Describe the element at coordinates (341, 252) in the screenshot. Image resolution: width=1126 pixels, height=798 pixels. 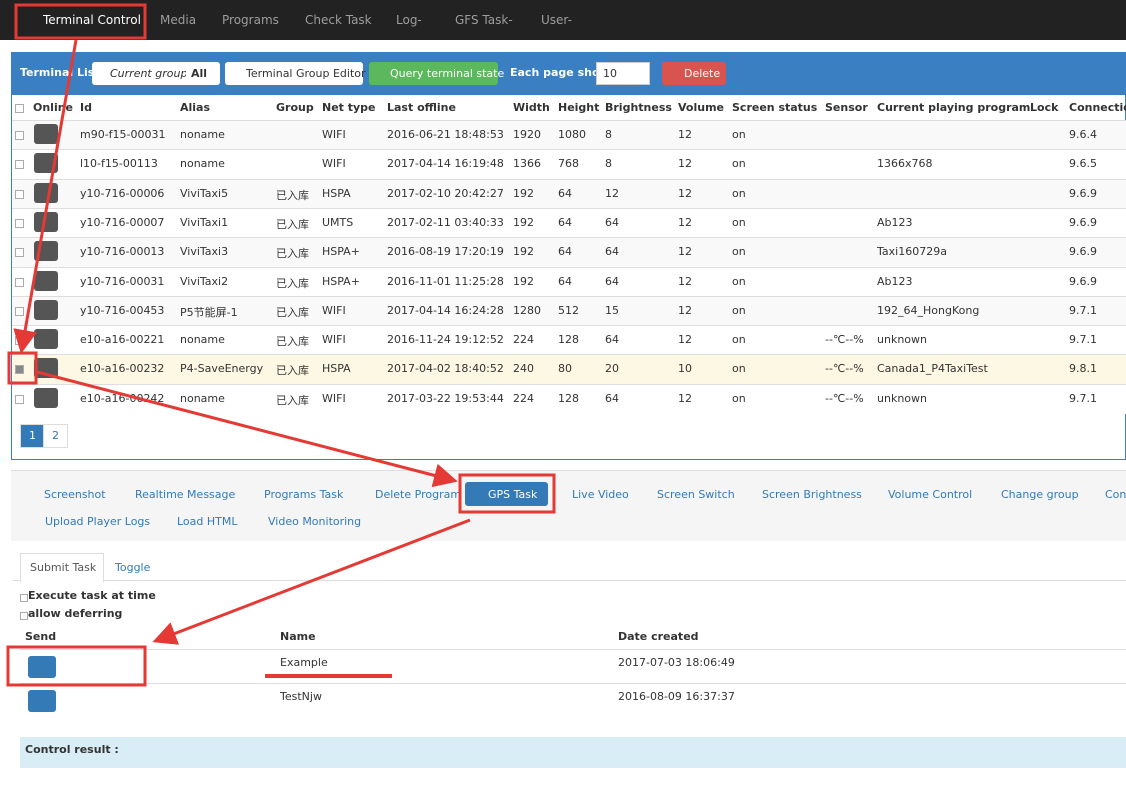
I see `cell: HSPA+` at that location.